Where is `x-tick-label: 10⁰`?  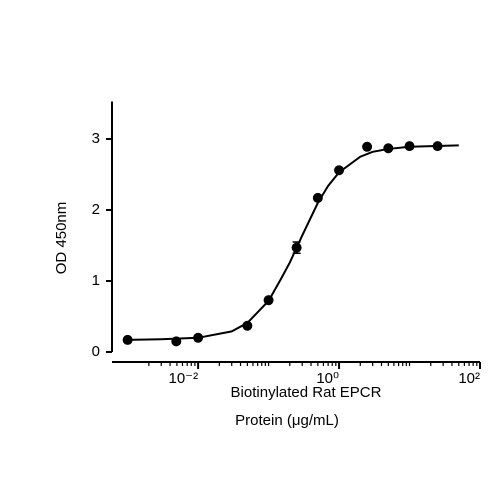 x-tick-label: 10⁰ is located at coordinates (327, 378).